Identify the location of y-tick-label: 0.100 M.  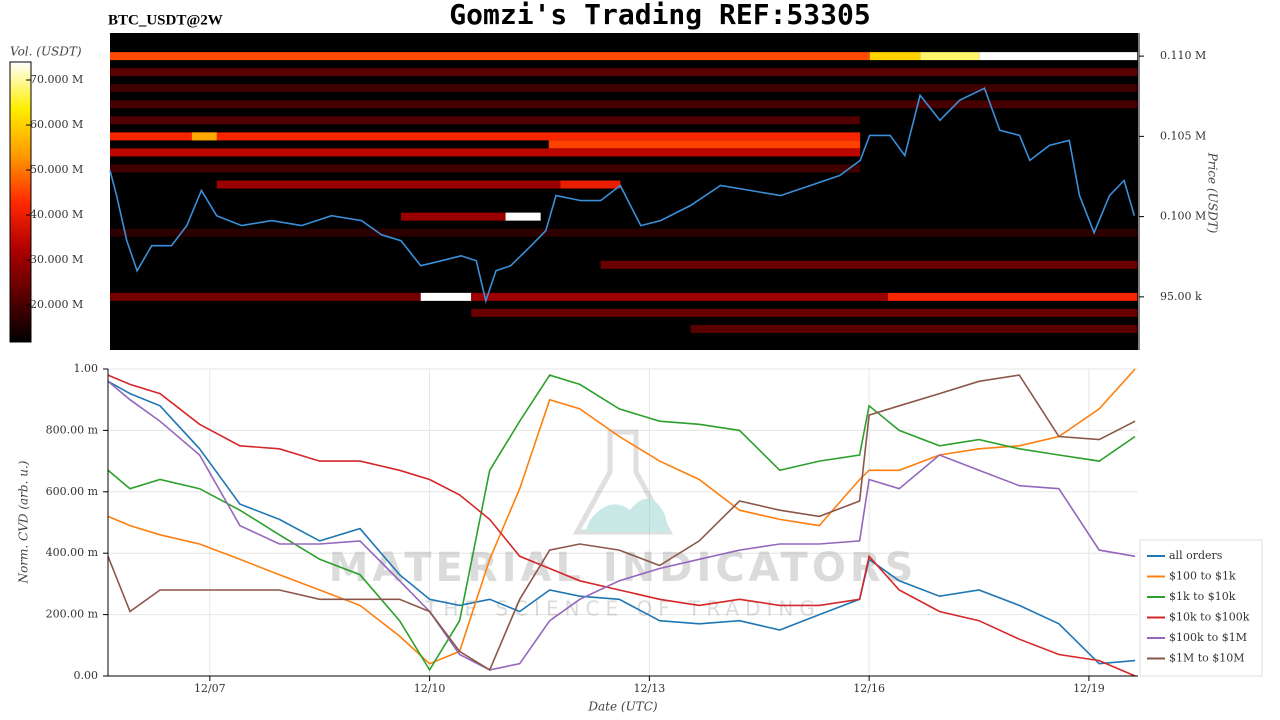
(1183, 216).